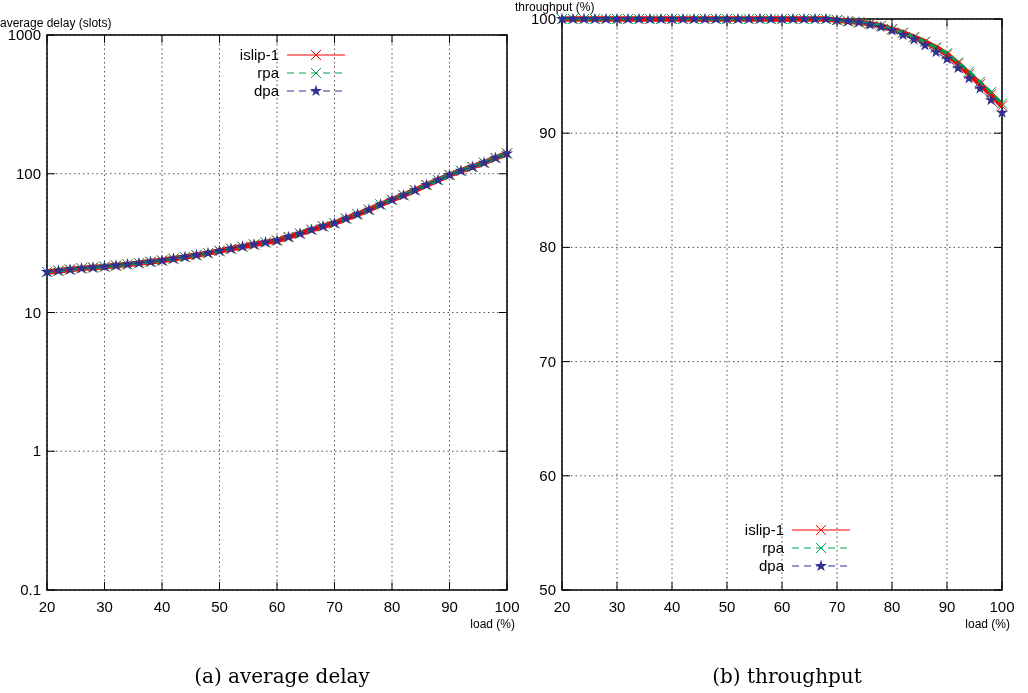 This screenshot has width=1028, height=693. I want to click on y-tick-label: 90, so click(547, 133).